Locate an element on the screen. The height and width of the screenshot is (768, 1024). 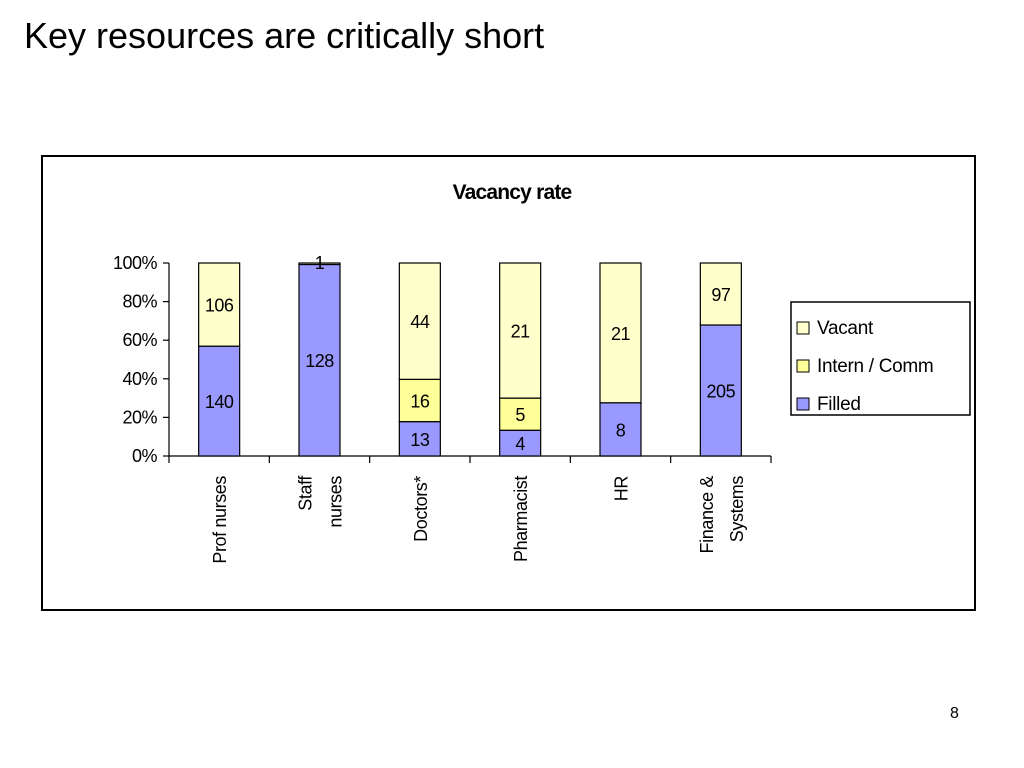
x-tick-label: Prof nurses is located at coordinates (220, 520).